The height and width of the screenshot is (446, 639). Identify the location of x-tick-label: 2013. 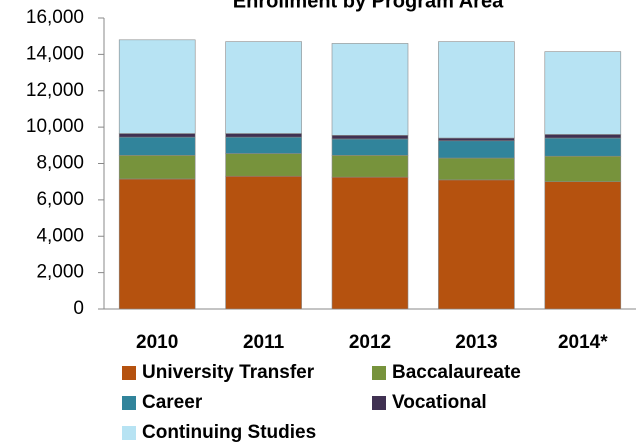
(476, 342).